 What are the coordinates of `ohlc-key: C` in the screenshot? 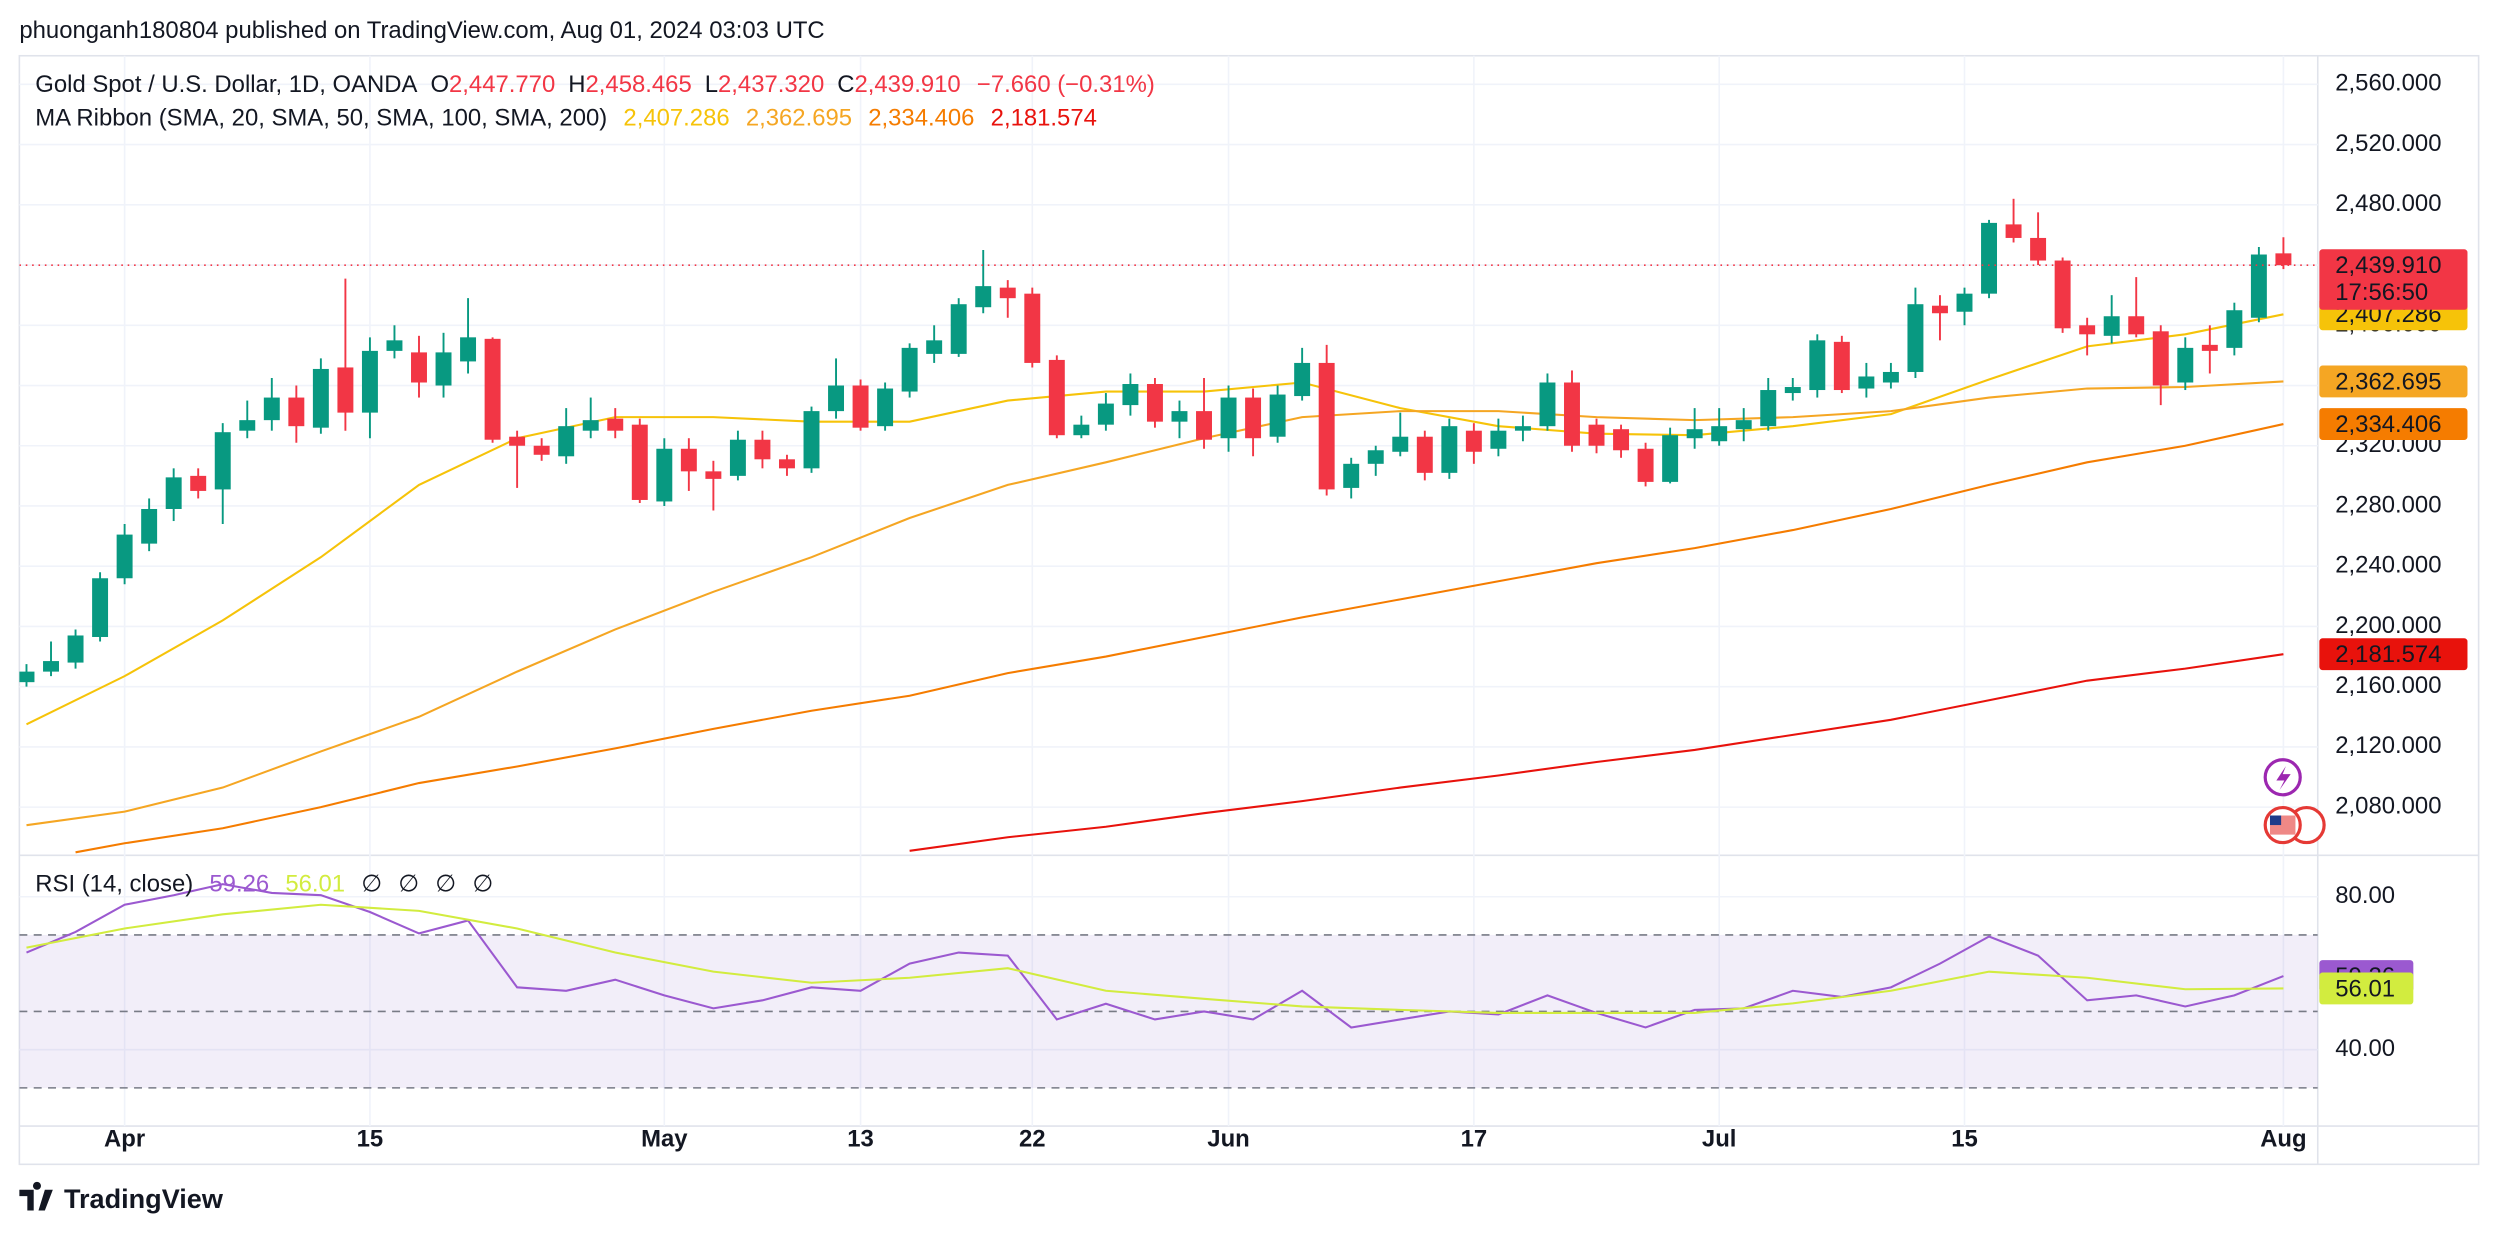 It's located at (845, 84).